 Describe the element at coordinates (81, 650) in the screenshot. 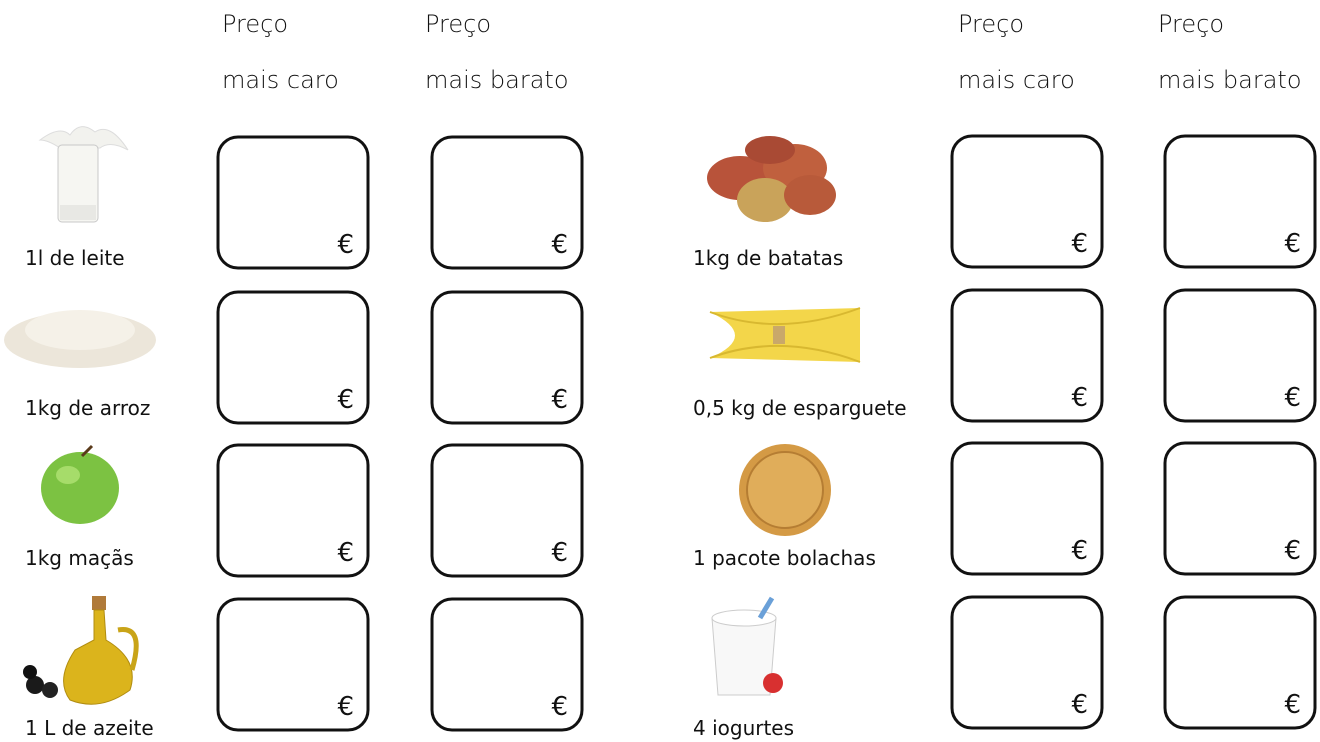

I see `olive-oil-icon` at that location.